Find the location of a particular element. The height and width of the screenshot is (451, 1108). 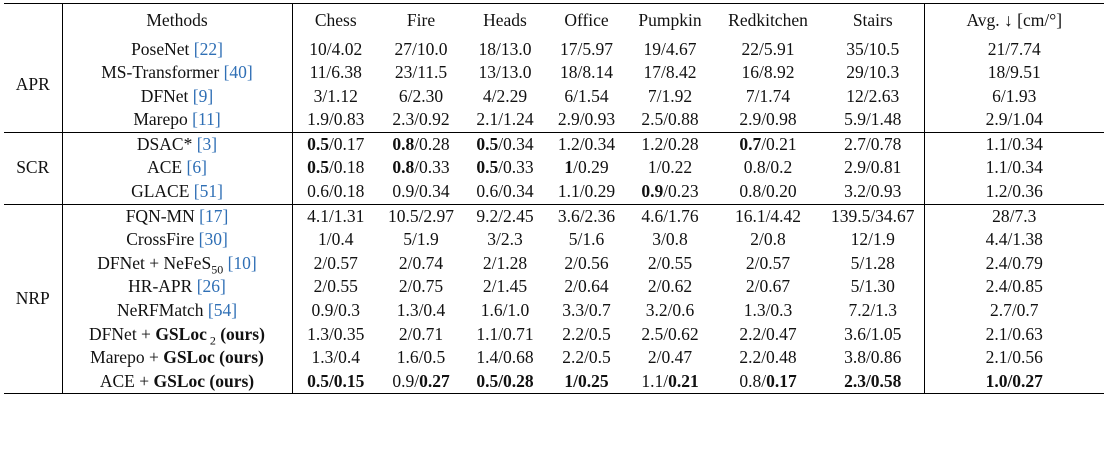

value-cell-office: 3.3/0.7 is located at coordinates (586, 310).